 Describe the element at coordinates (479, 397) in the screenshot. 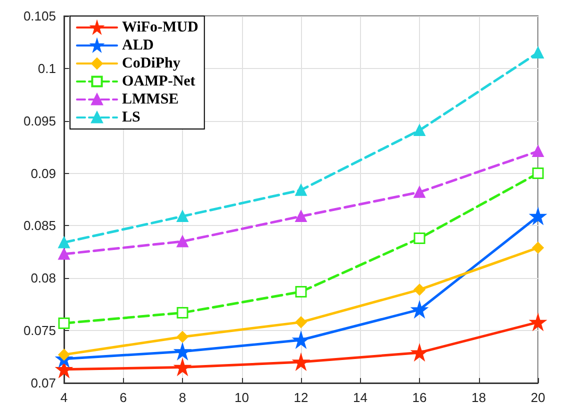

I see `x-tick-label: 18` at that location.